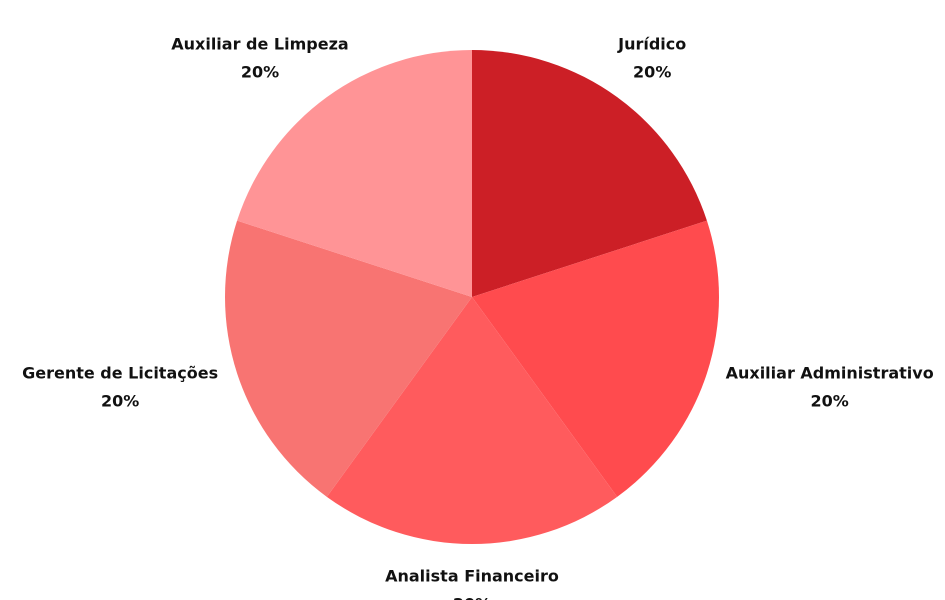 The image size is (945, 600). What do you see at coordinates (120, 372) in the screenshot?
I see `slice-label: Gerente de Licitações` at bounding box center [120, 372].